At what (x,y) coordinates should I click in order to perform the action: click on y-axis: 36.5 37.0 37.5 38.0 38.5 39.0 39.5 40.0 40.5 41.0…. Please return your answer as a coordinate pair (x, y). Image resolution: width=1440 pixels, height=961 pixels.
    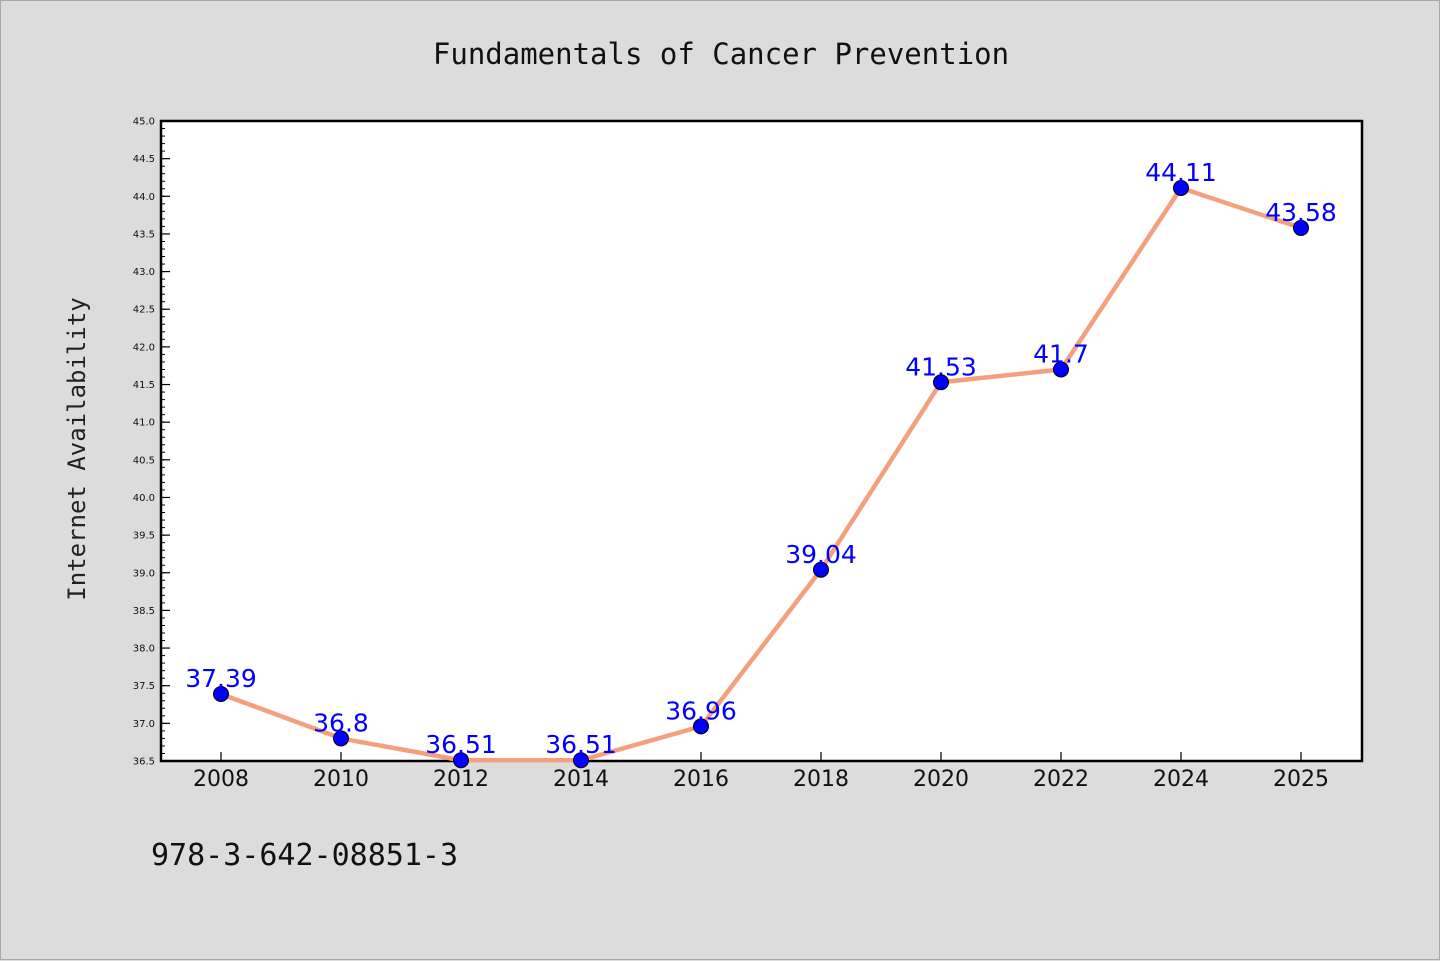
    Looking at the image, I should click on (151, 442).